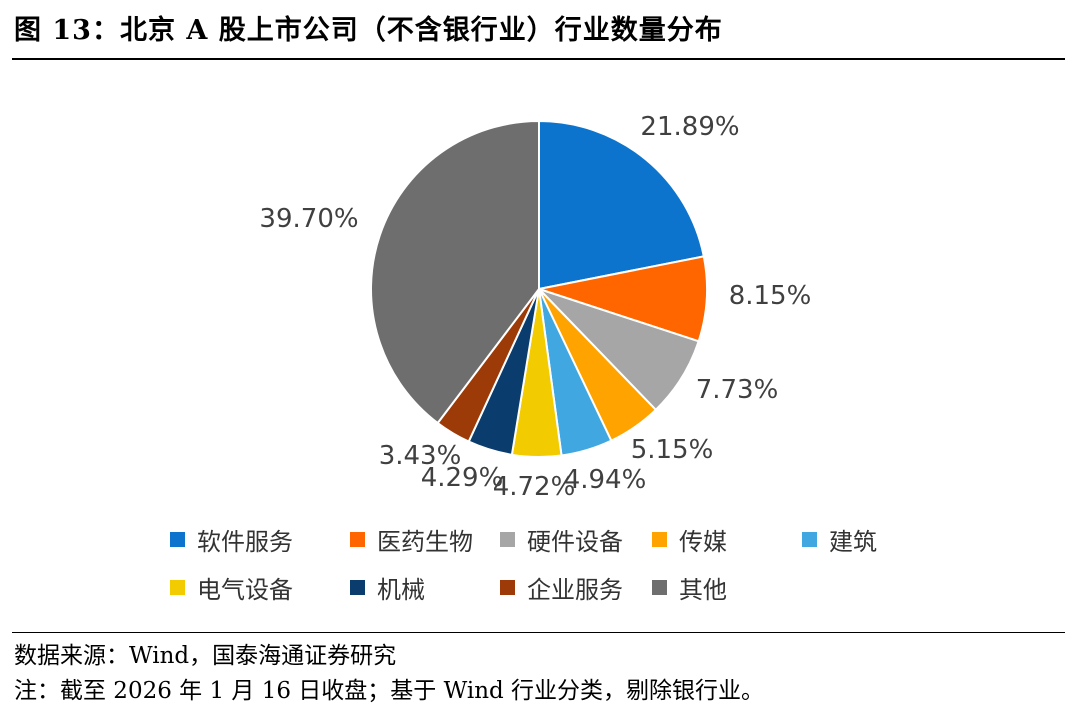 Image resolution: width=1080 pixels, height=707 pixels. What do you see at coordinates (689, 127) in the screenshot?
I see `data-label: 21.89%` at bounding box center [689, 127].